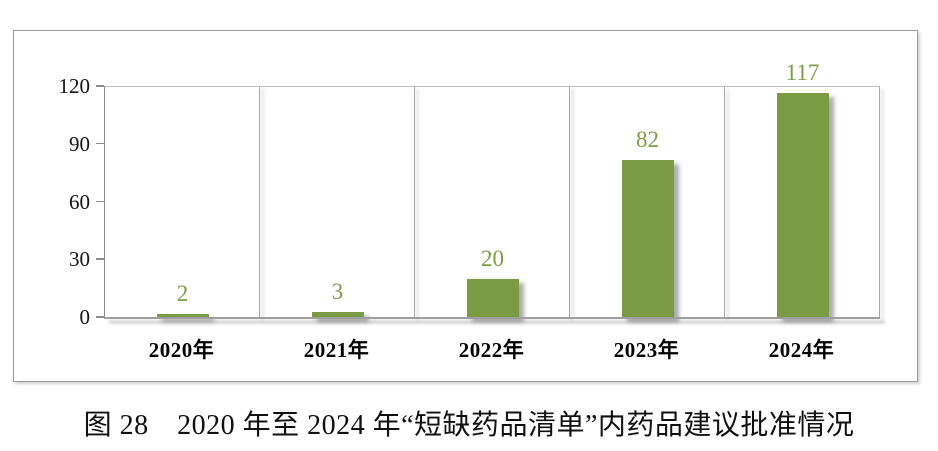 The image size is (938, 451). I want to click on bar-2021年, so click(337, 315).